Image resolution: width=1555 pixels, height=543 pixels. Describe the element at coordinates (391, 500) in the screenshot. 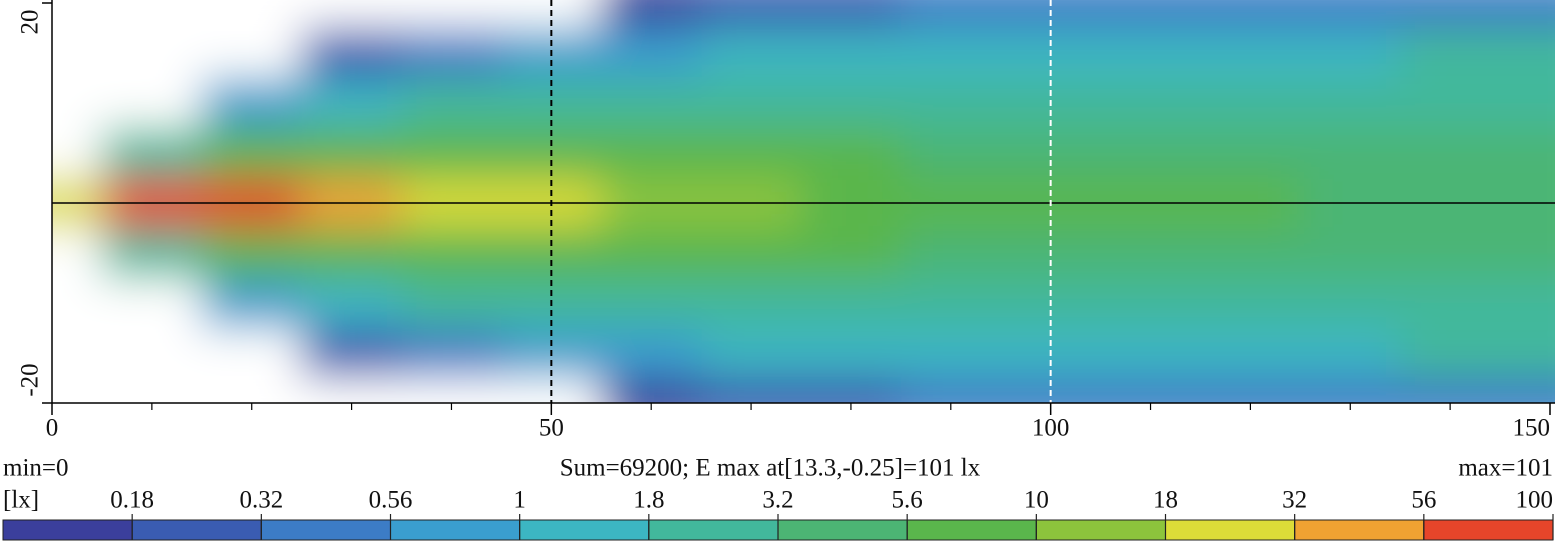

I see `colorbar-tick-label: 0.56` at that location.